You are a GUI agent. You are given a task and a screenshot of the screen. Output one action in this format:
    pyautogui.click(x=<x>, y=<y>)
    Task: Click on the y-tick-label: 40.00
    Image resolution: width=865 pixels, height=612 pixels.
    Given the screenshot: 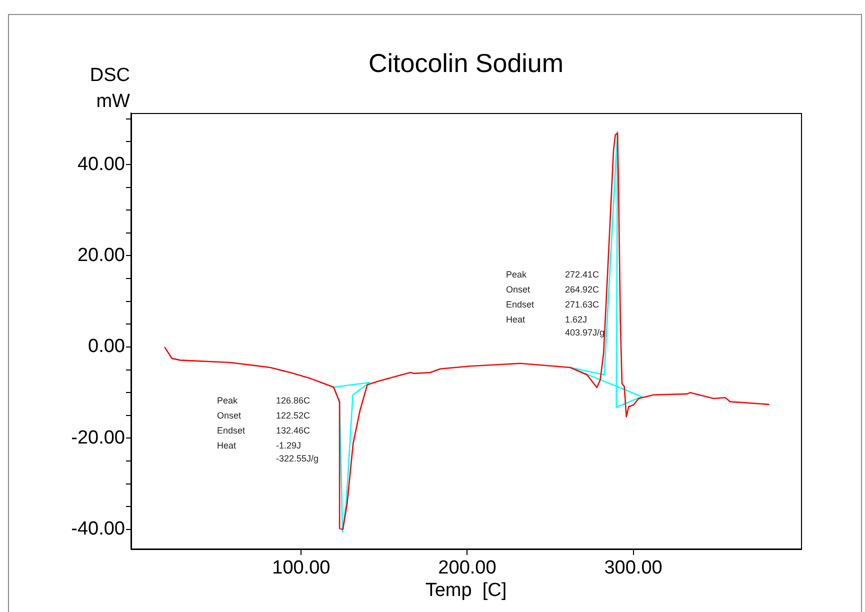 What is the action you would take?
    pyautogui.click(x=101, y=164)
    